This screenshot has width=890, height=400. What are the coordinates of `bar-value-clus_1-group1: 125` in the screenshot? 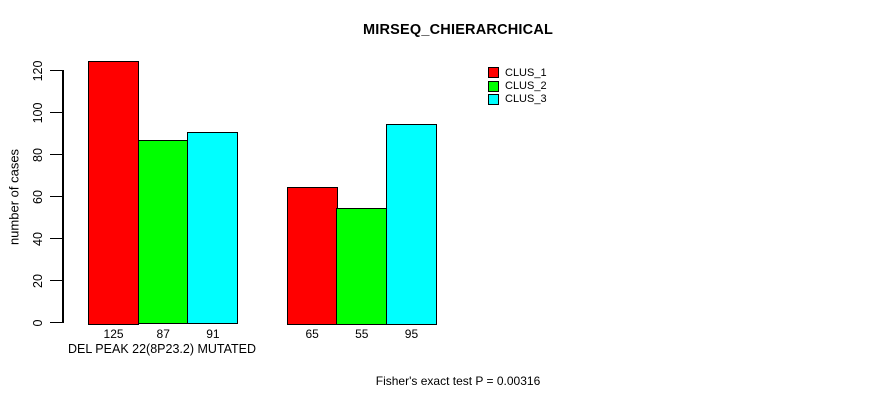 It's located at (113, 334).